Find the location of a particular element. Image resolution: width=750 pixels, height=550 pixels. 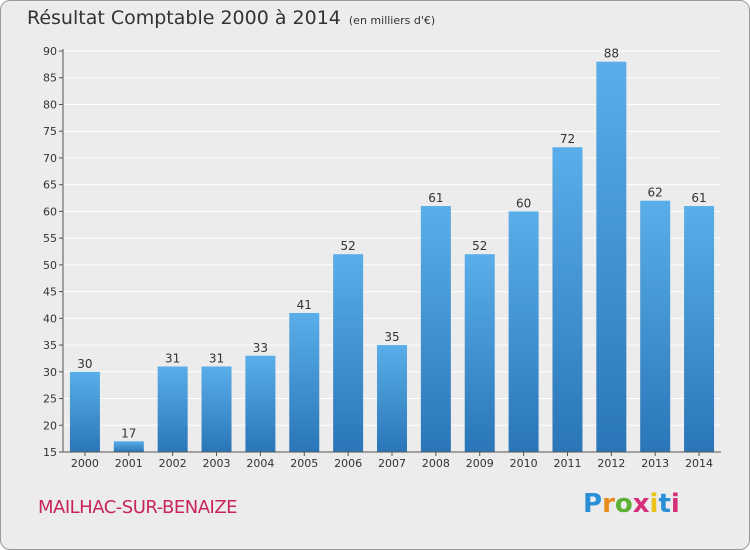

y-tick-label: 65 is located at coordinates (50, 185).